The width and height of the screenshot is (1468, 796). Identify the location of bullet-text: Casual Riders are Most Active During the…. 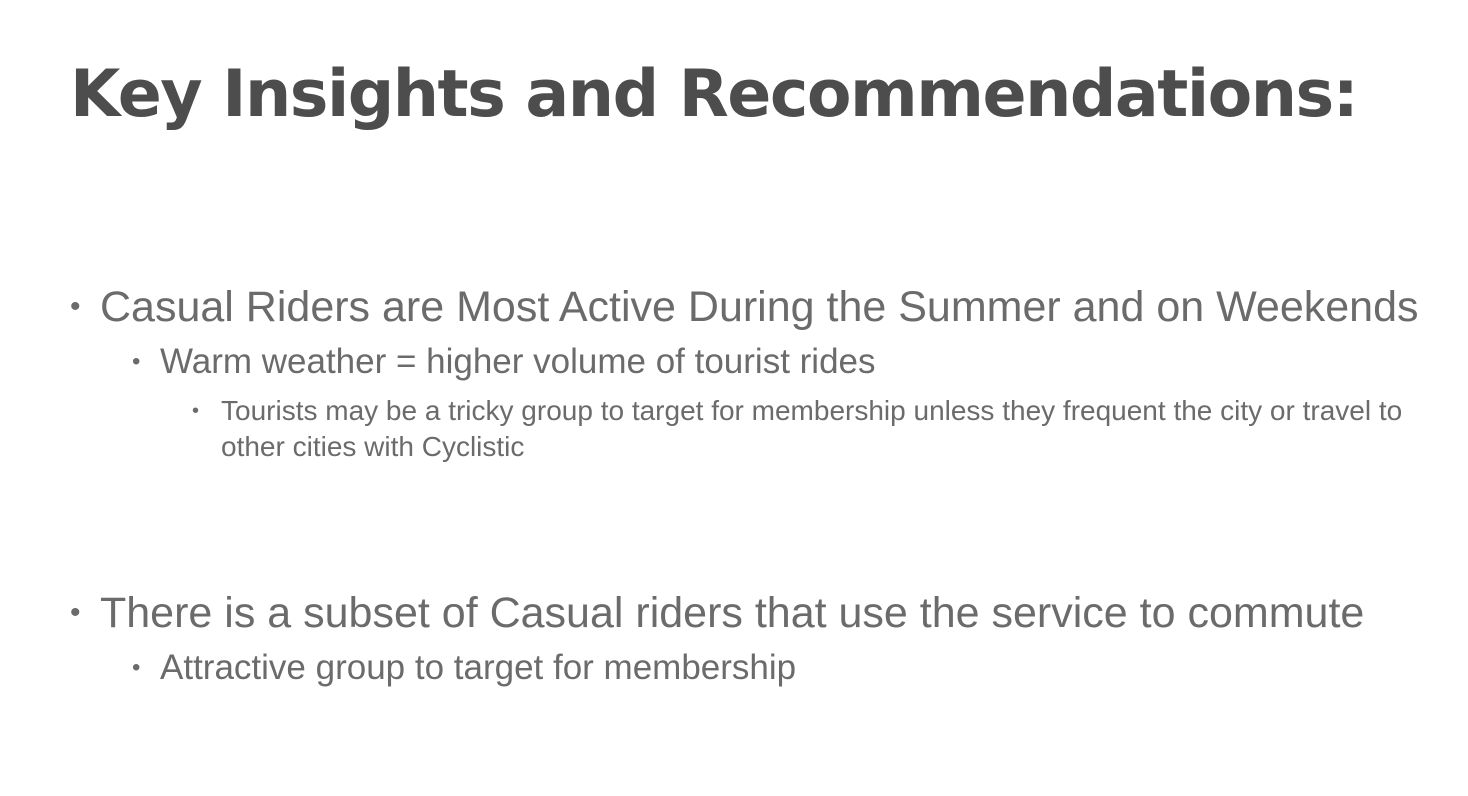
(759, 307).